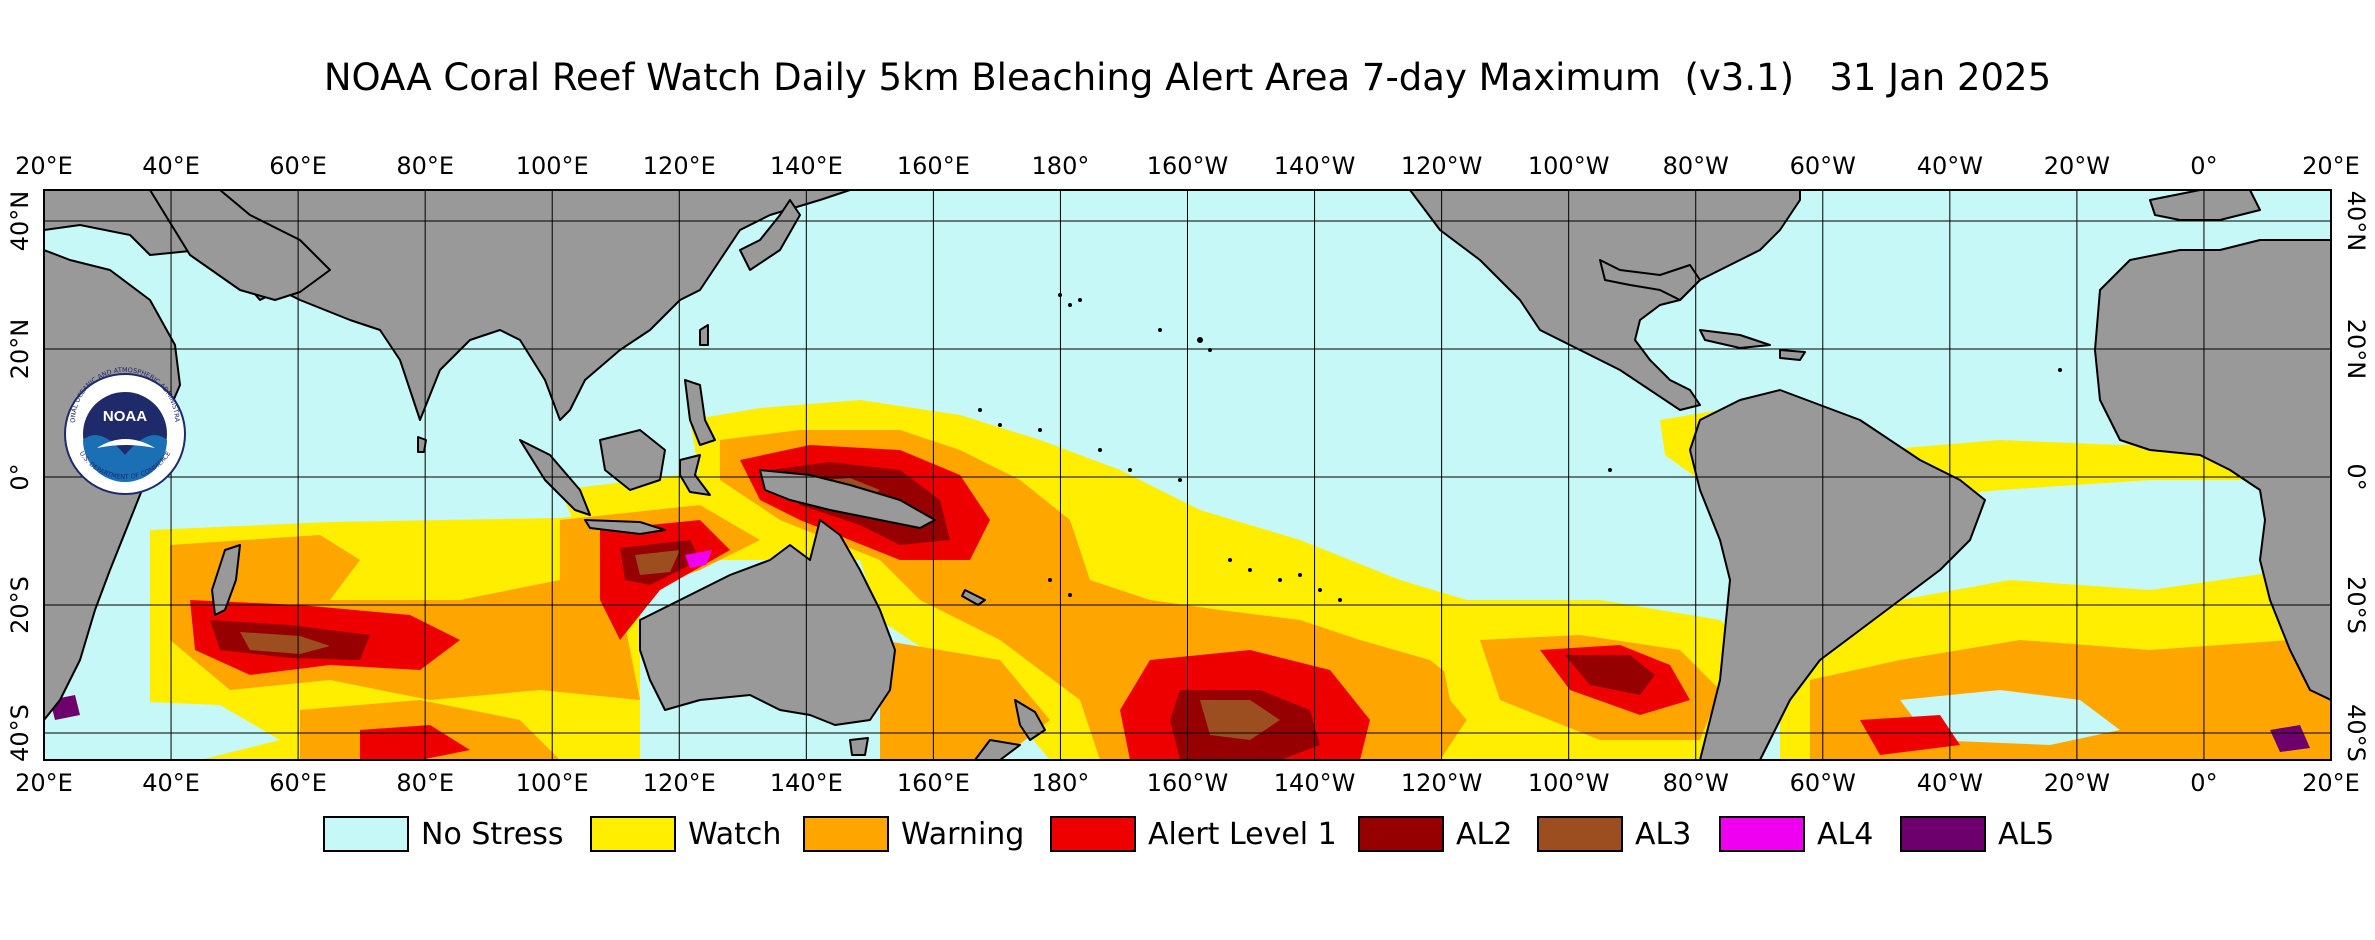  I want to click on bottom-longitude-label: 100°E, so click(552, 783).